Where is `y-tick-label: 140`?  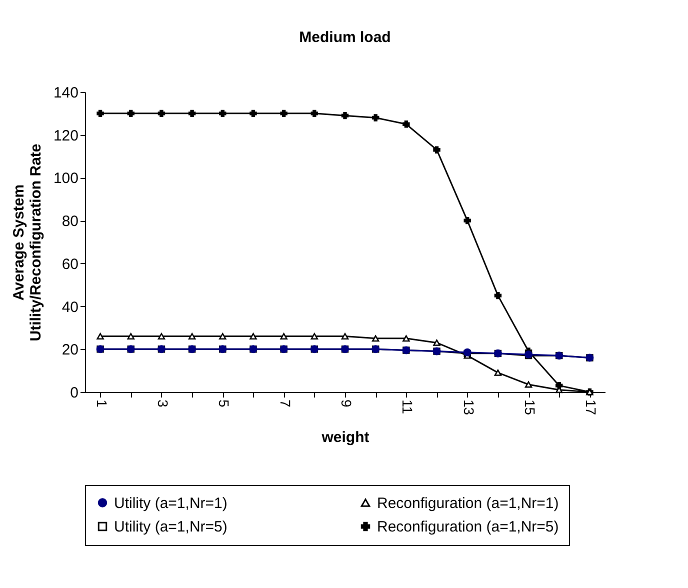 y-tick-label: 140 is located at coordinates (65, 93).